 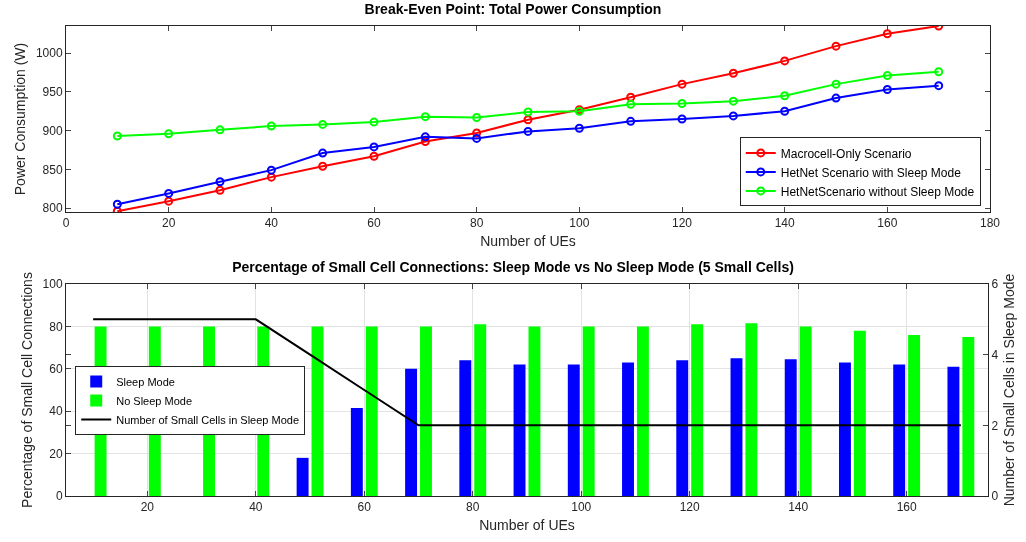 What do you see at coordinates (364, 507) in the screenshot?
I see `x-tick-label: 60` at bounding box center [364, 507].